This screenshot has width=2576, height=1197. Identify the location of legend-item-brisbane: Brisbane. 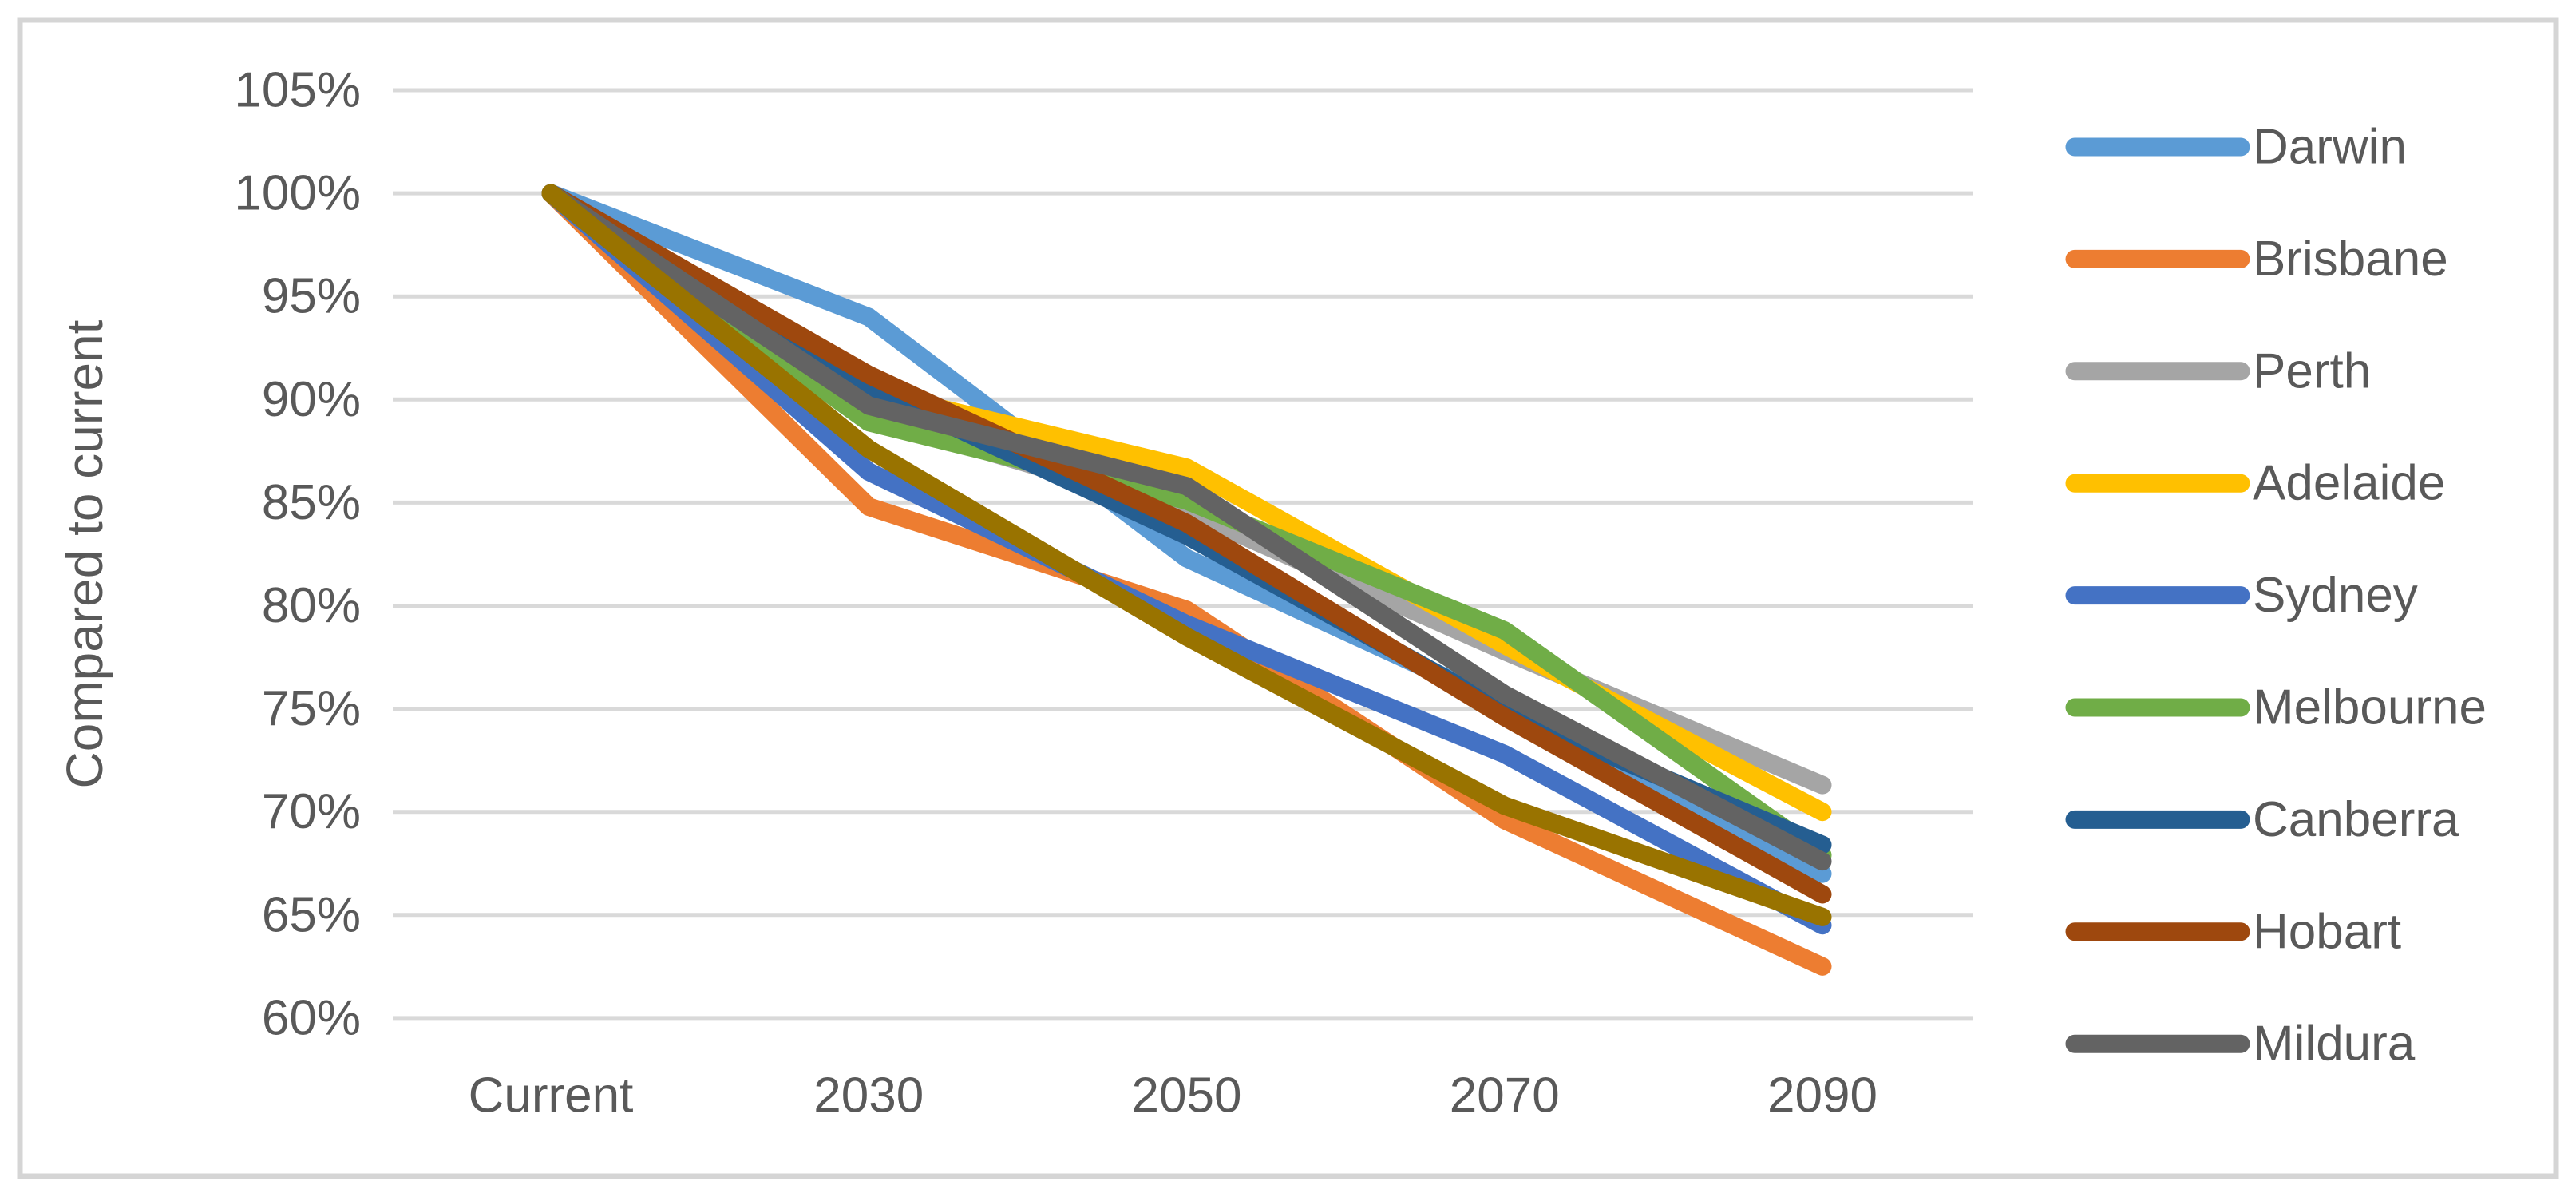
(2256, 259).